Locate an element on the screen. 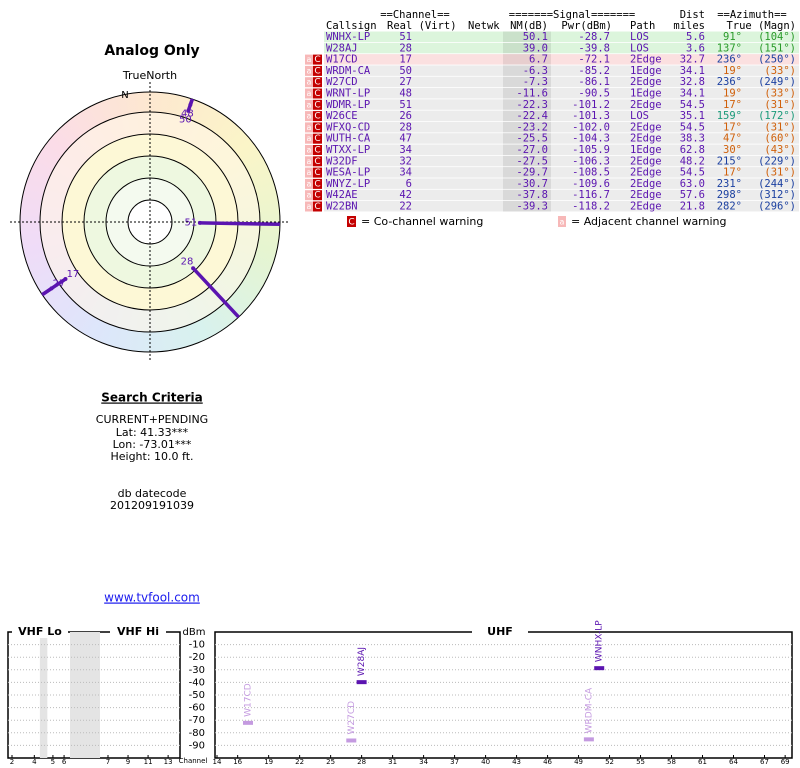 The width and height of the screenshot is (800, 768). cell-real: 42 is located at coordinates (405, 195).